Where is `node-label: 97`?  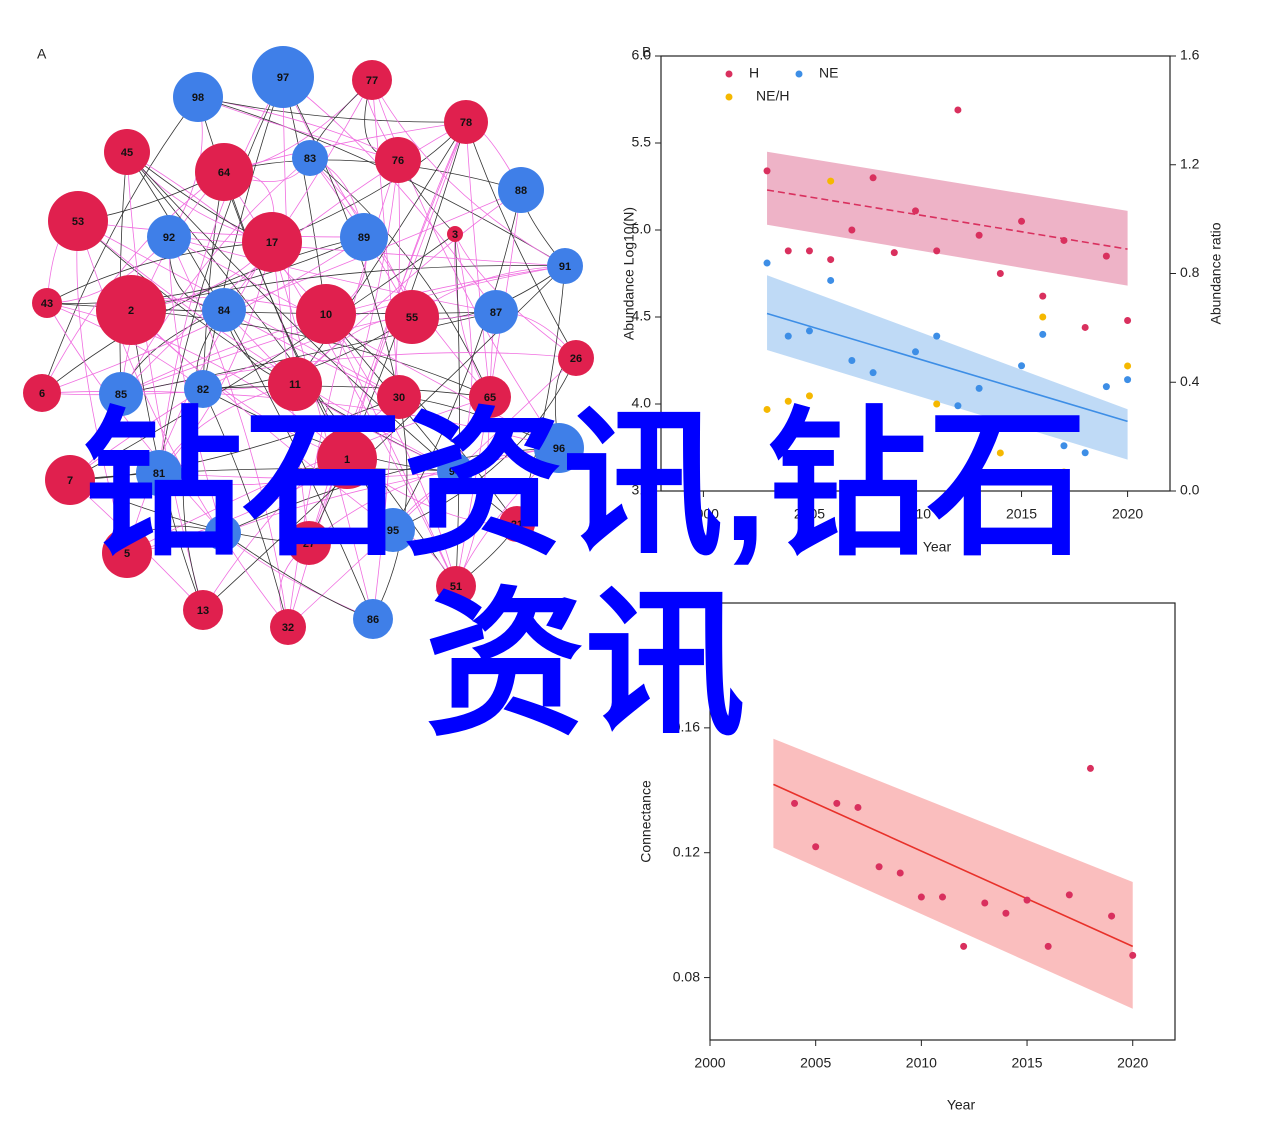
node-label: 97 is located at coordinates (283, 78).